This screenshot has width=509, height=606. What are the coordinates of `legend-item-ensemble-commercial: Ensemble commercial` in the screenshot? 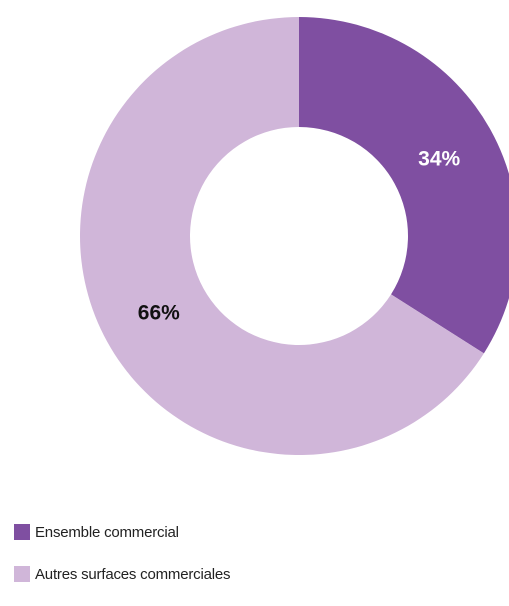 It's located at (122, 532).